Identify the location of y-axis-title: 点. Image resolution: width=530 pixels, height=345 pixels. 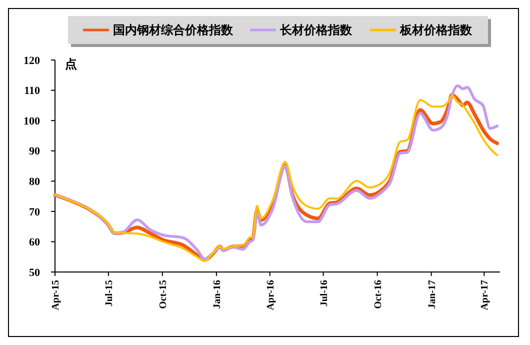
(71, 64).